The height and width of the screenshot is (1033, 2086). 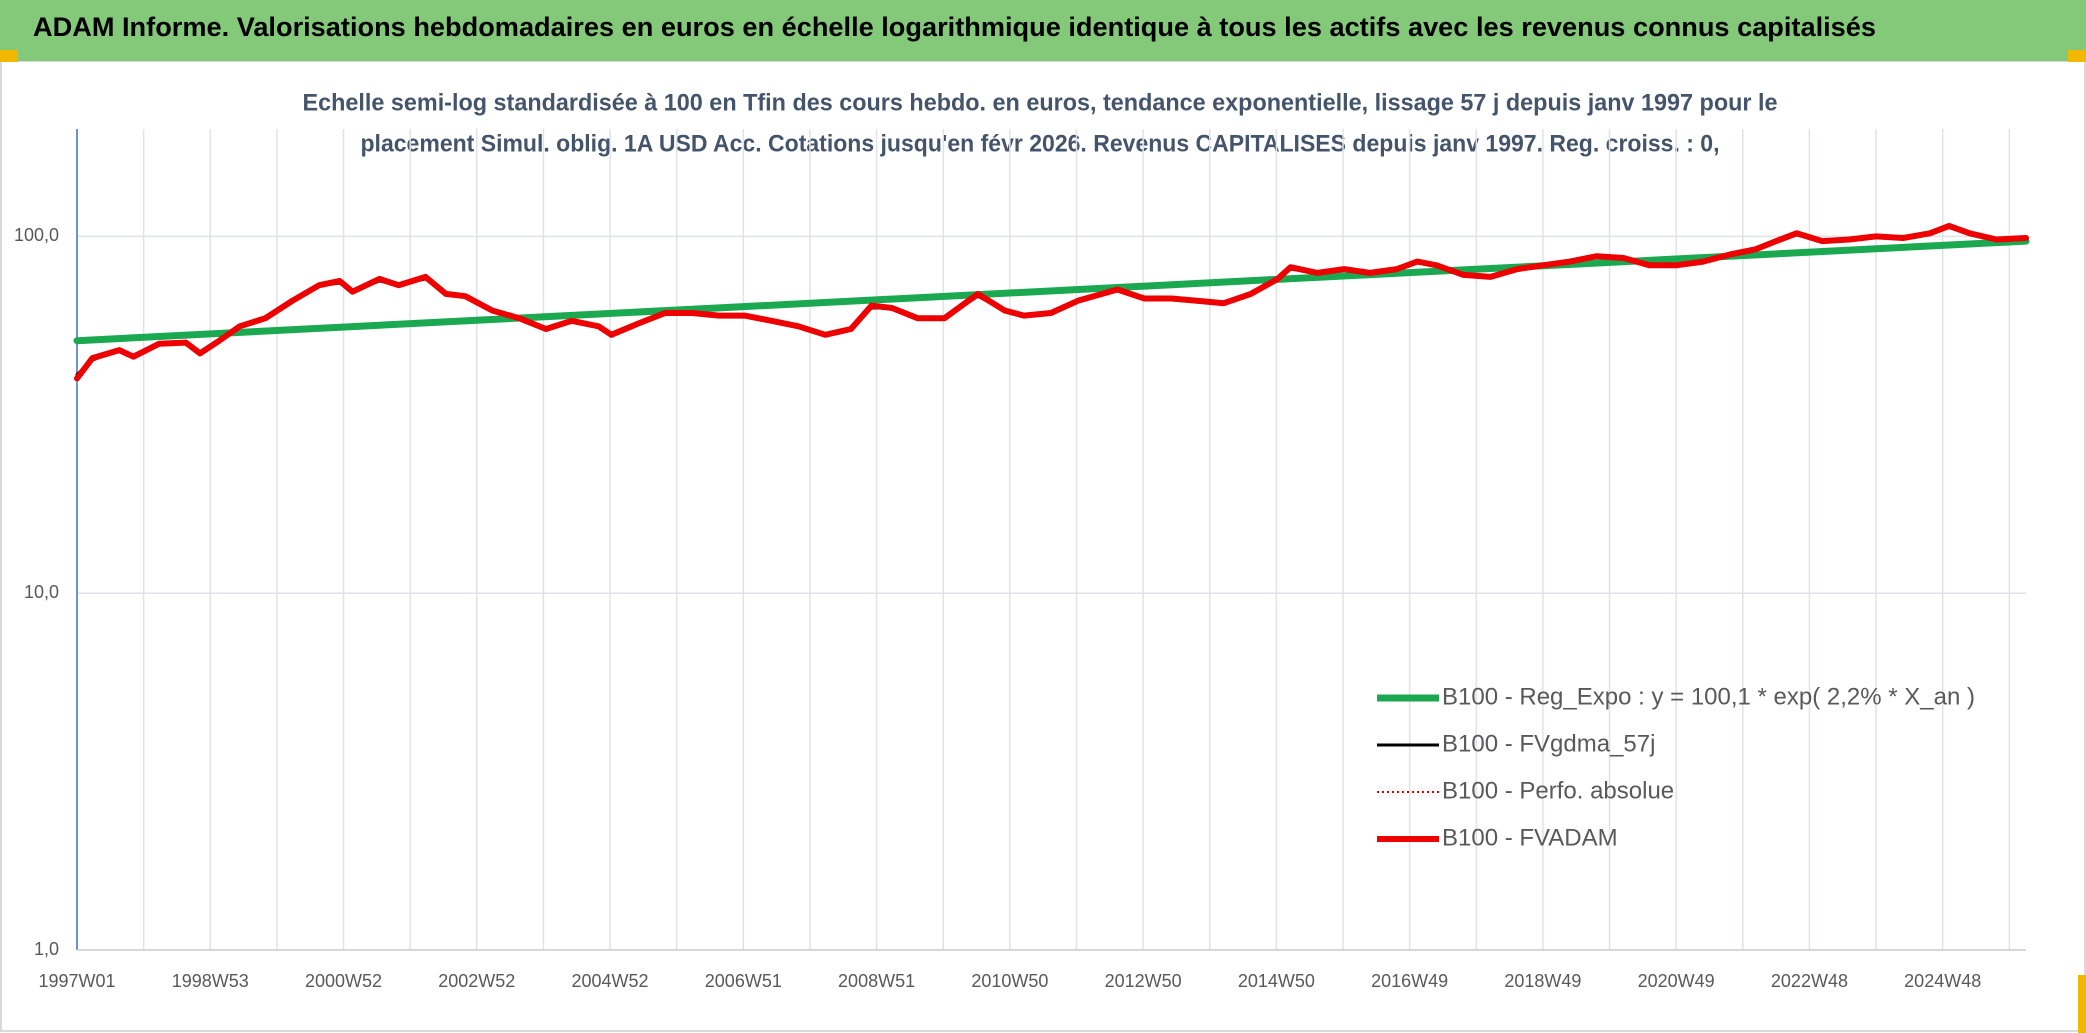 I want to click on y-tick-label: 100,0, so click(x=36, y=235).